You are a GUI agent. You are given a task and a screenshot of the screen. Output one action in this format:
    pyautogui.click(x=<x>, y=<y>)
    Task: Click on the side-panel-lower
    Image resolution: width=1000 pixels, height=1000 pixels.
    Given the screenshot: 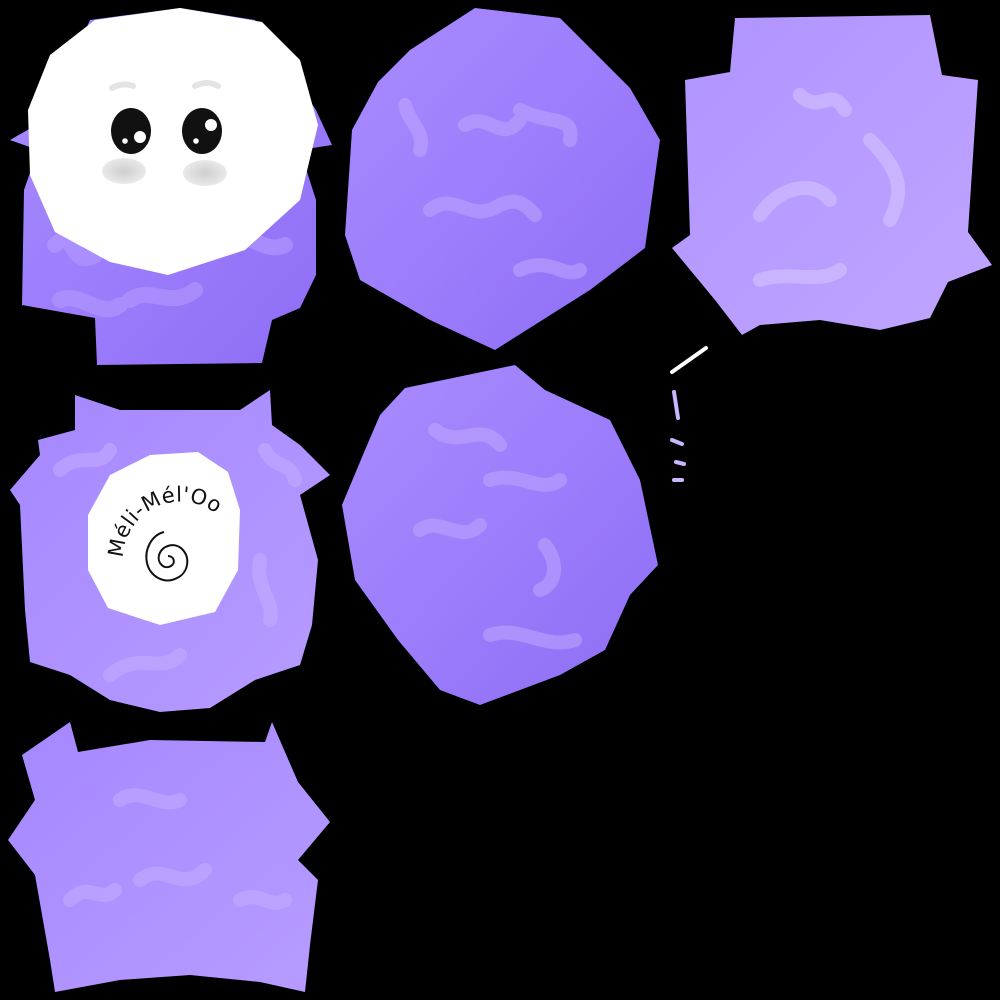 What is the action you would take?
    pyautogui.click(x=500, y=535)
    